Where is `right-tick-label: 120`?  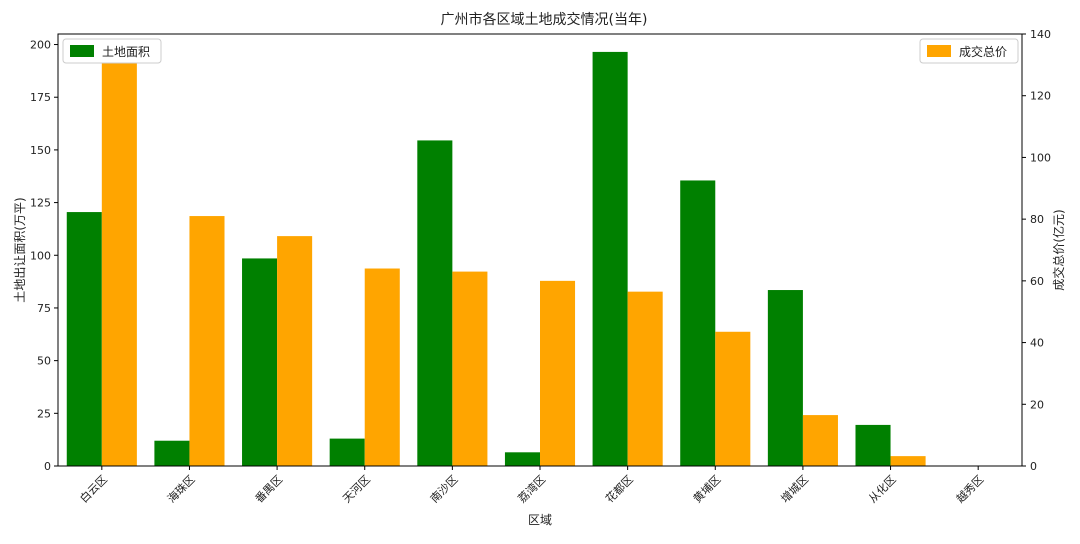
right-tick-label: 120 is located at coordinates (1040, 96).